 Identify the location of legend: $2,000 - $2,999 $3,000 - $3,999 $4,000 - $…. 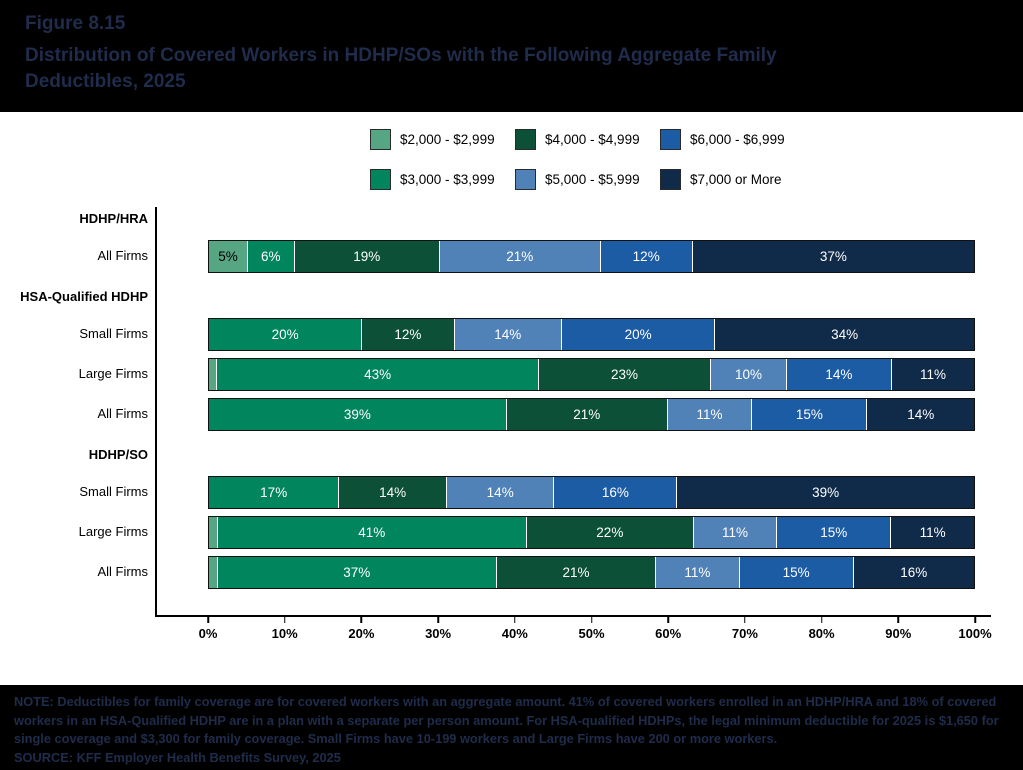
(696, 159).